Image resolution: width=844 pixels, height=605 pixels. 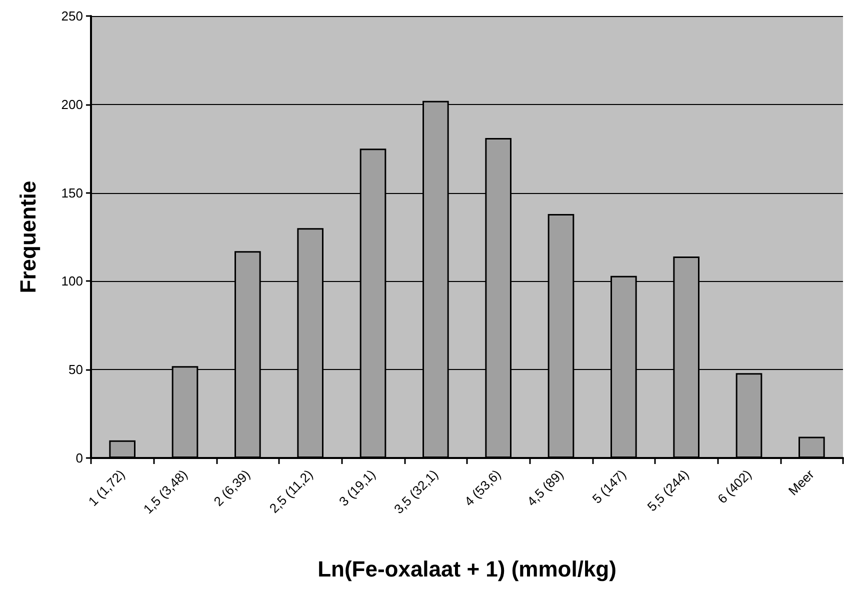 I want to click on x-tick-label: 4,5 (89), so click(x=545, y=487).